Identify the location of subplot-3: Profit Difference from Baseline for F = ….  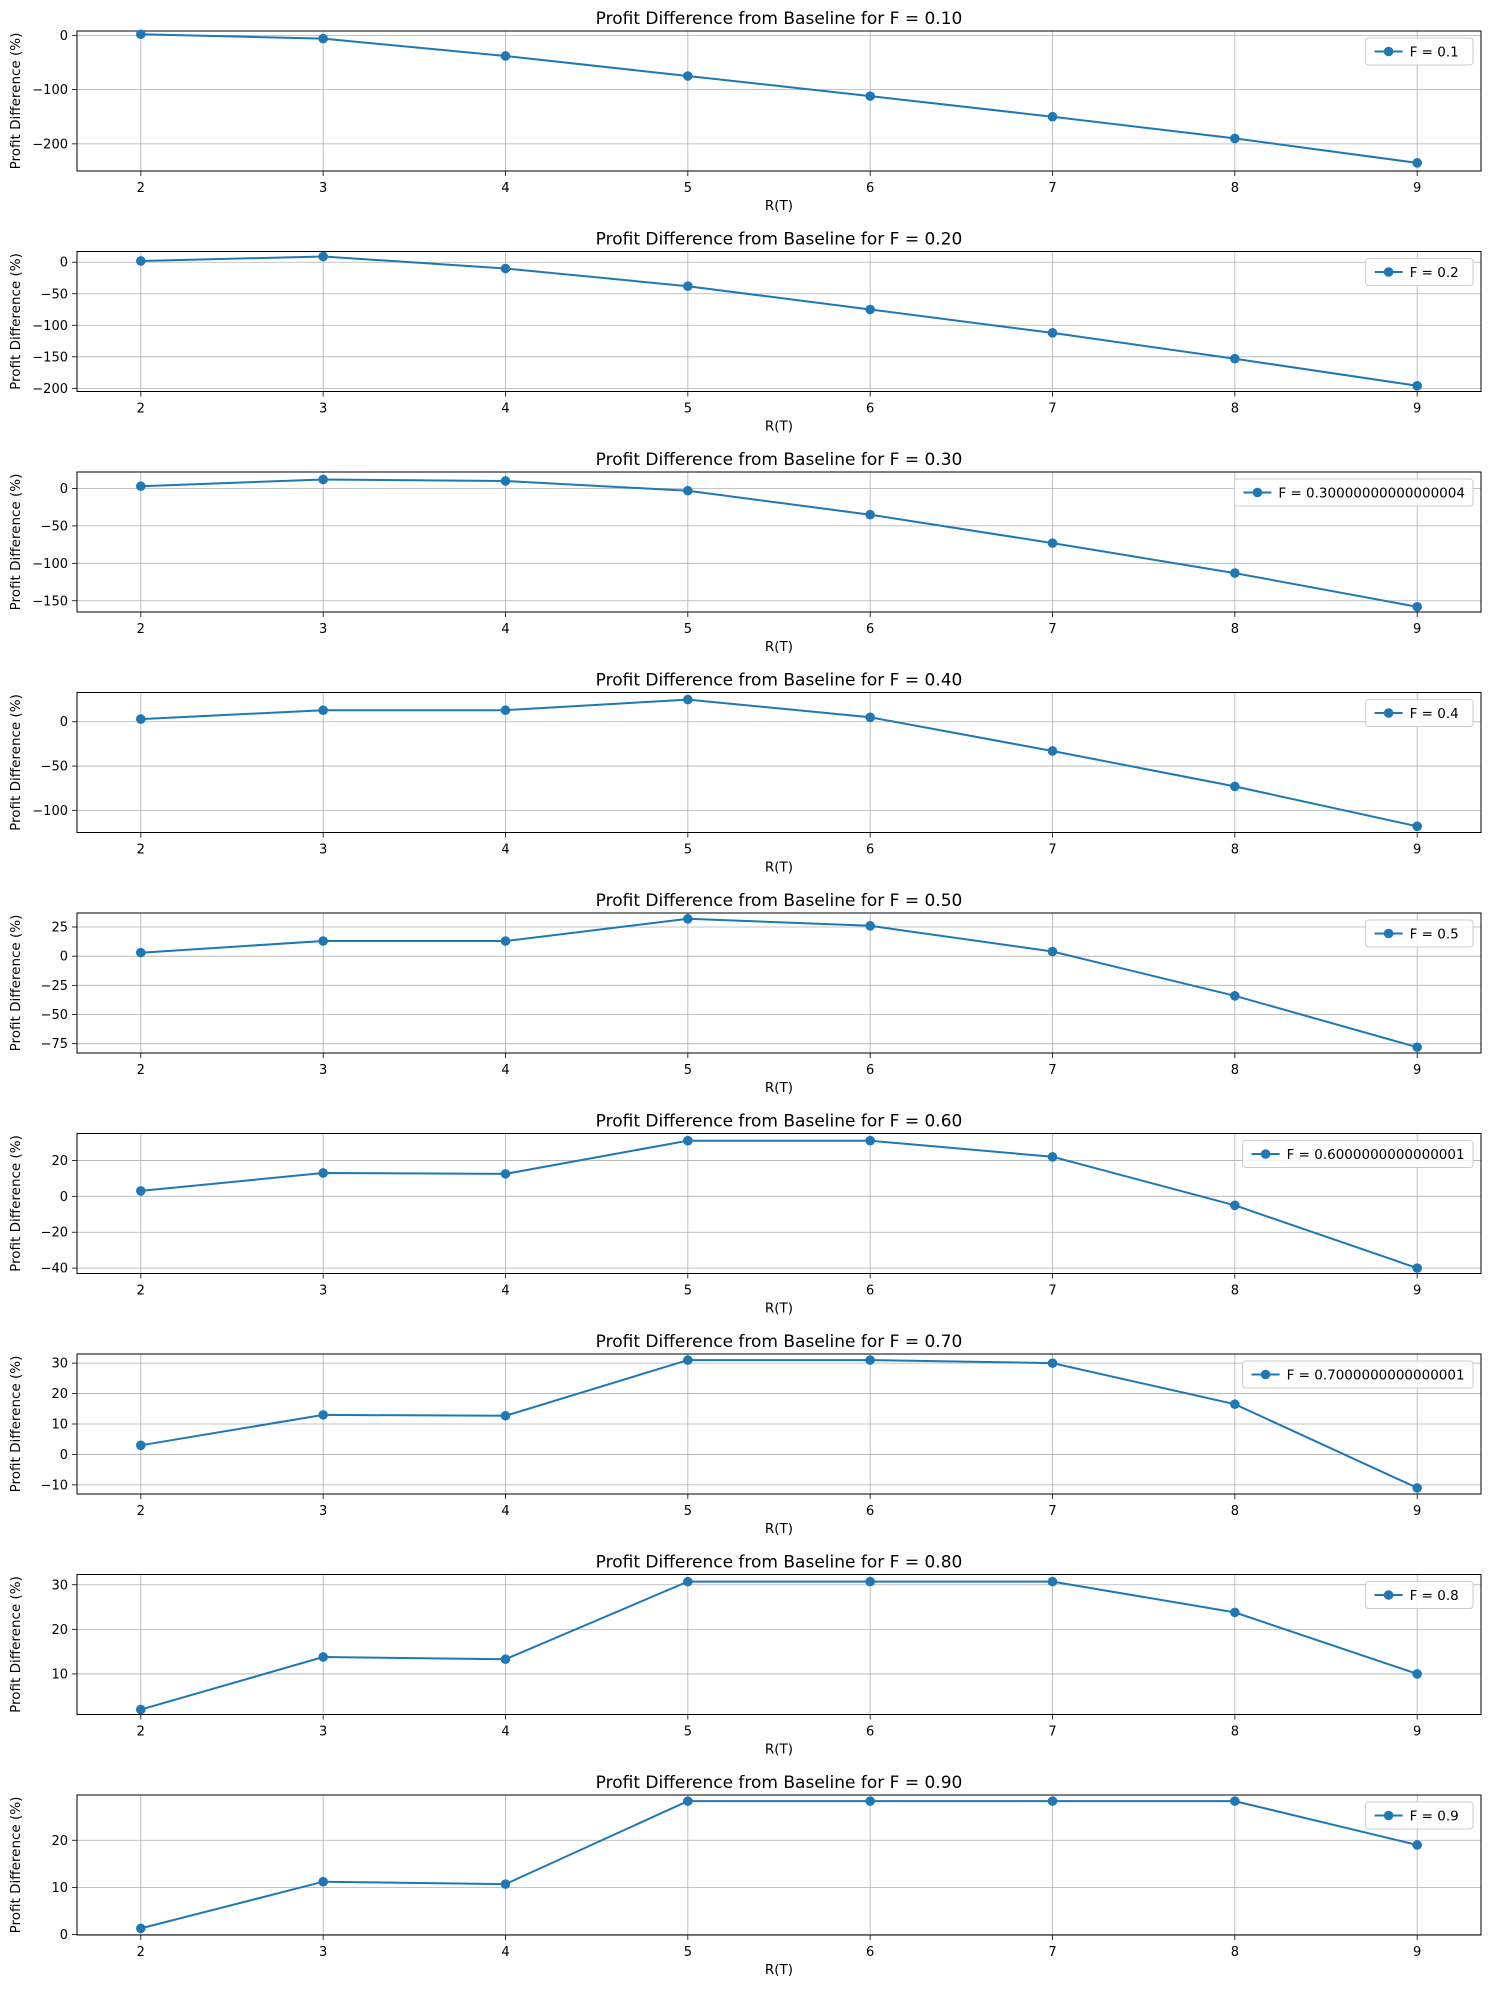
(745, 552).